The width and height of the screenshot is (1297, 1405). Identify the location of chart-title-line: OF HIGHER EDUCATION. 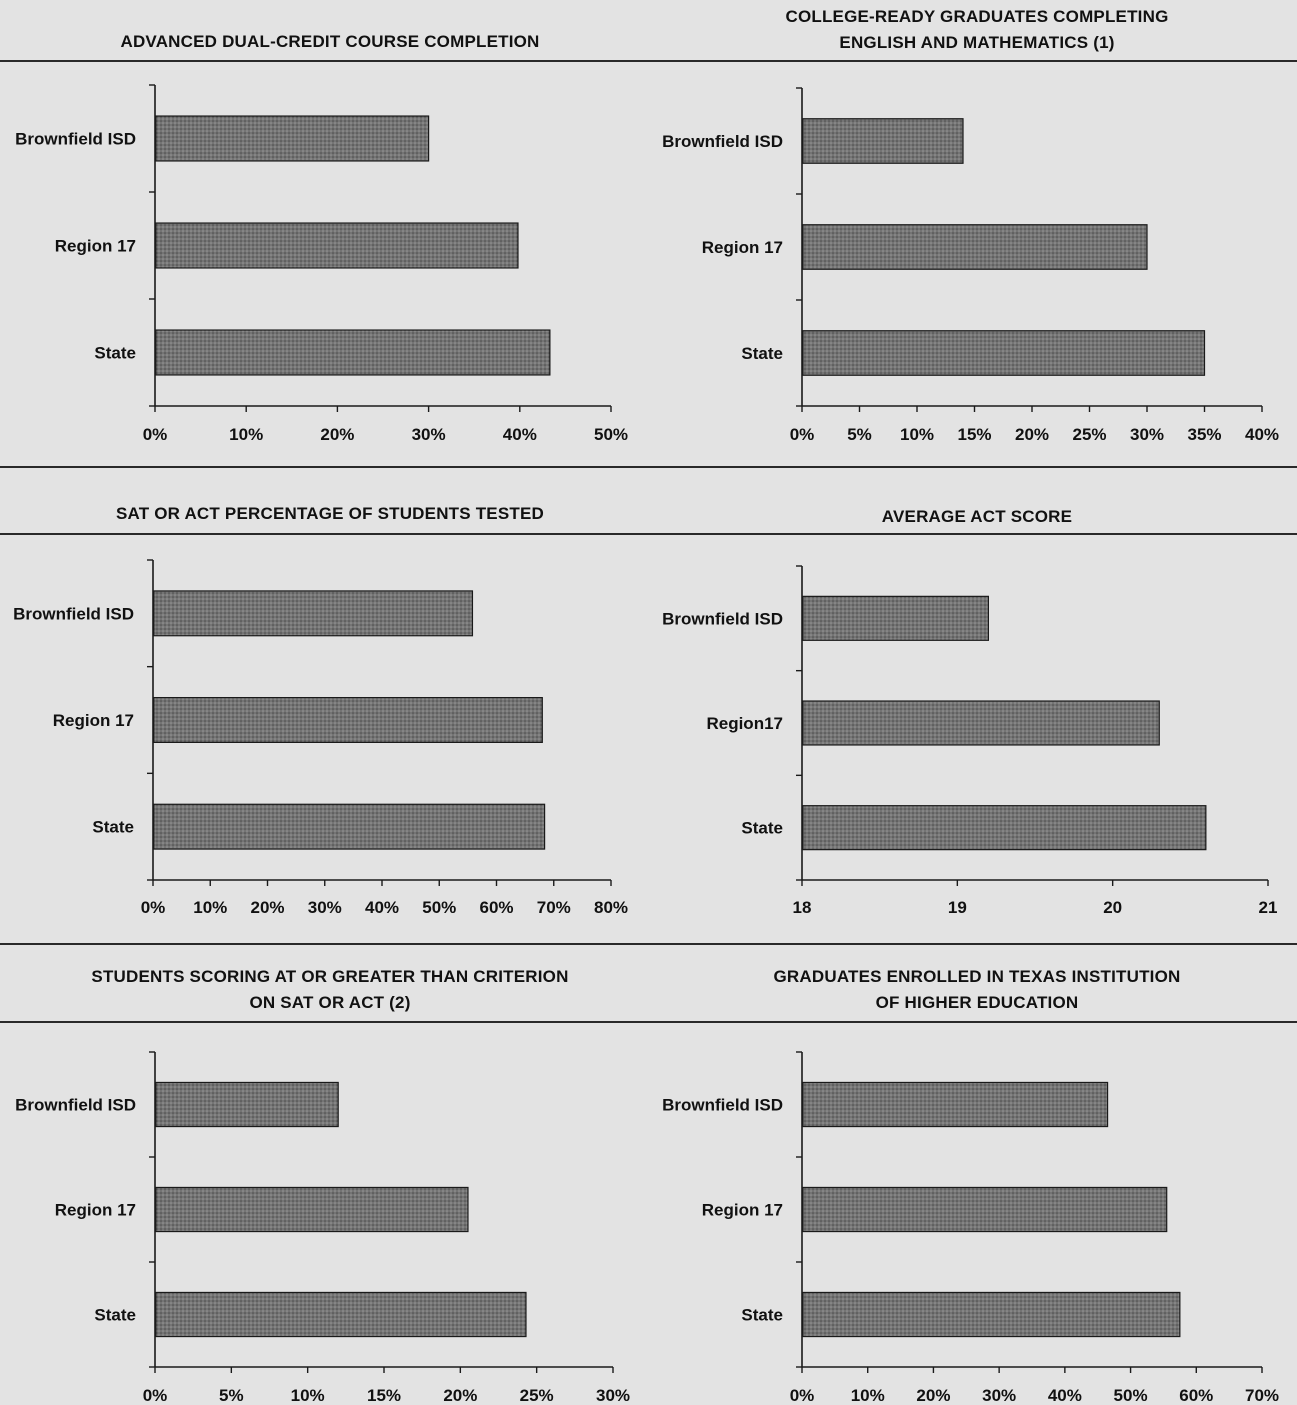
(977, 1002).